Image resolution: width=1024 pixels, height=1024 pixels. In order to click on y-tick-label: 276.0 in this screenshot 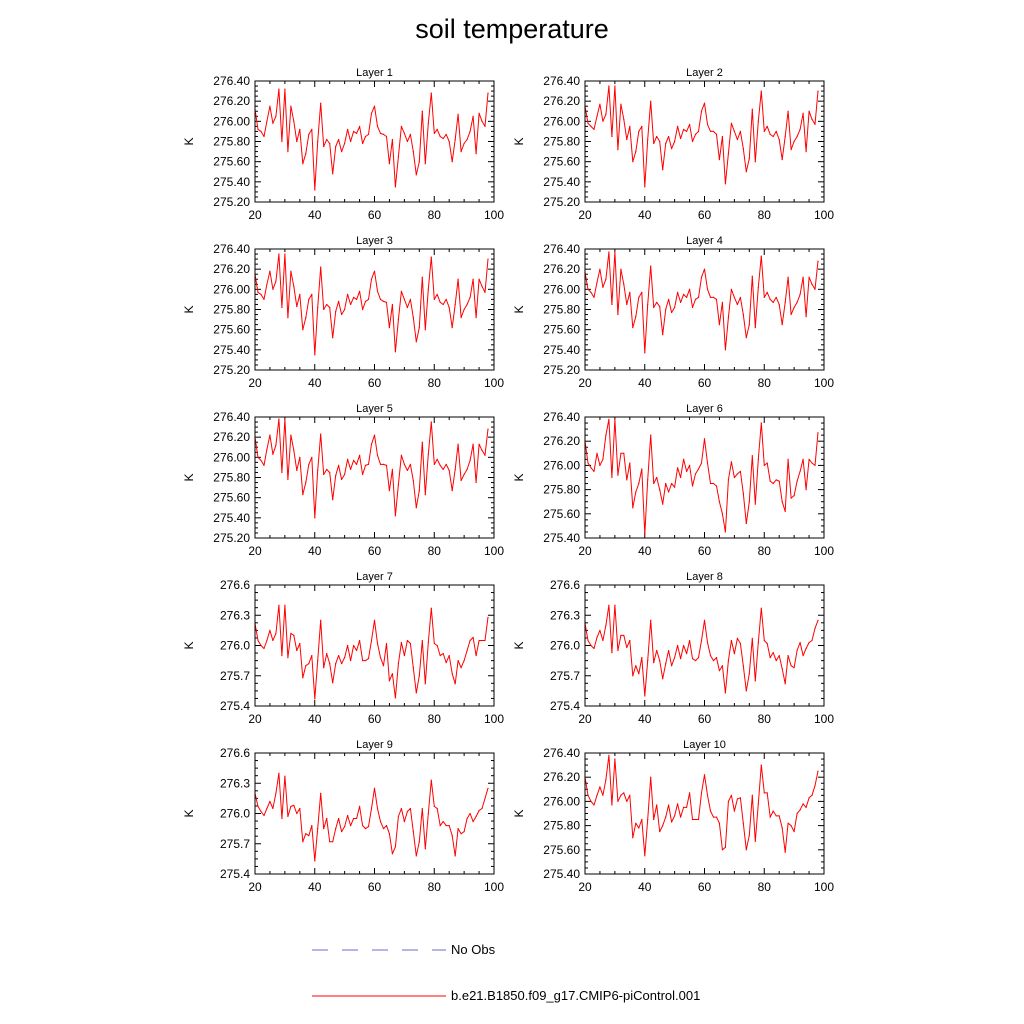, I will do `click(565, 646)`.